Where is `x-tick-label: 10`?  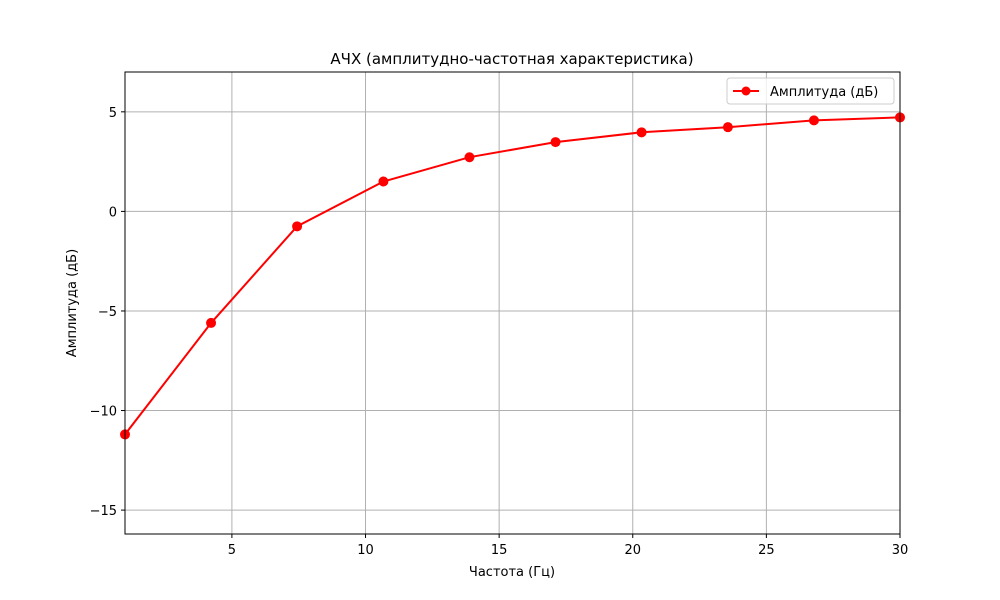
x-tick-label: 10 is located at coordinates (365, 550).